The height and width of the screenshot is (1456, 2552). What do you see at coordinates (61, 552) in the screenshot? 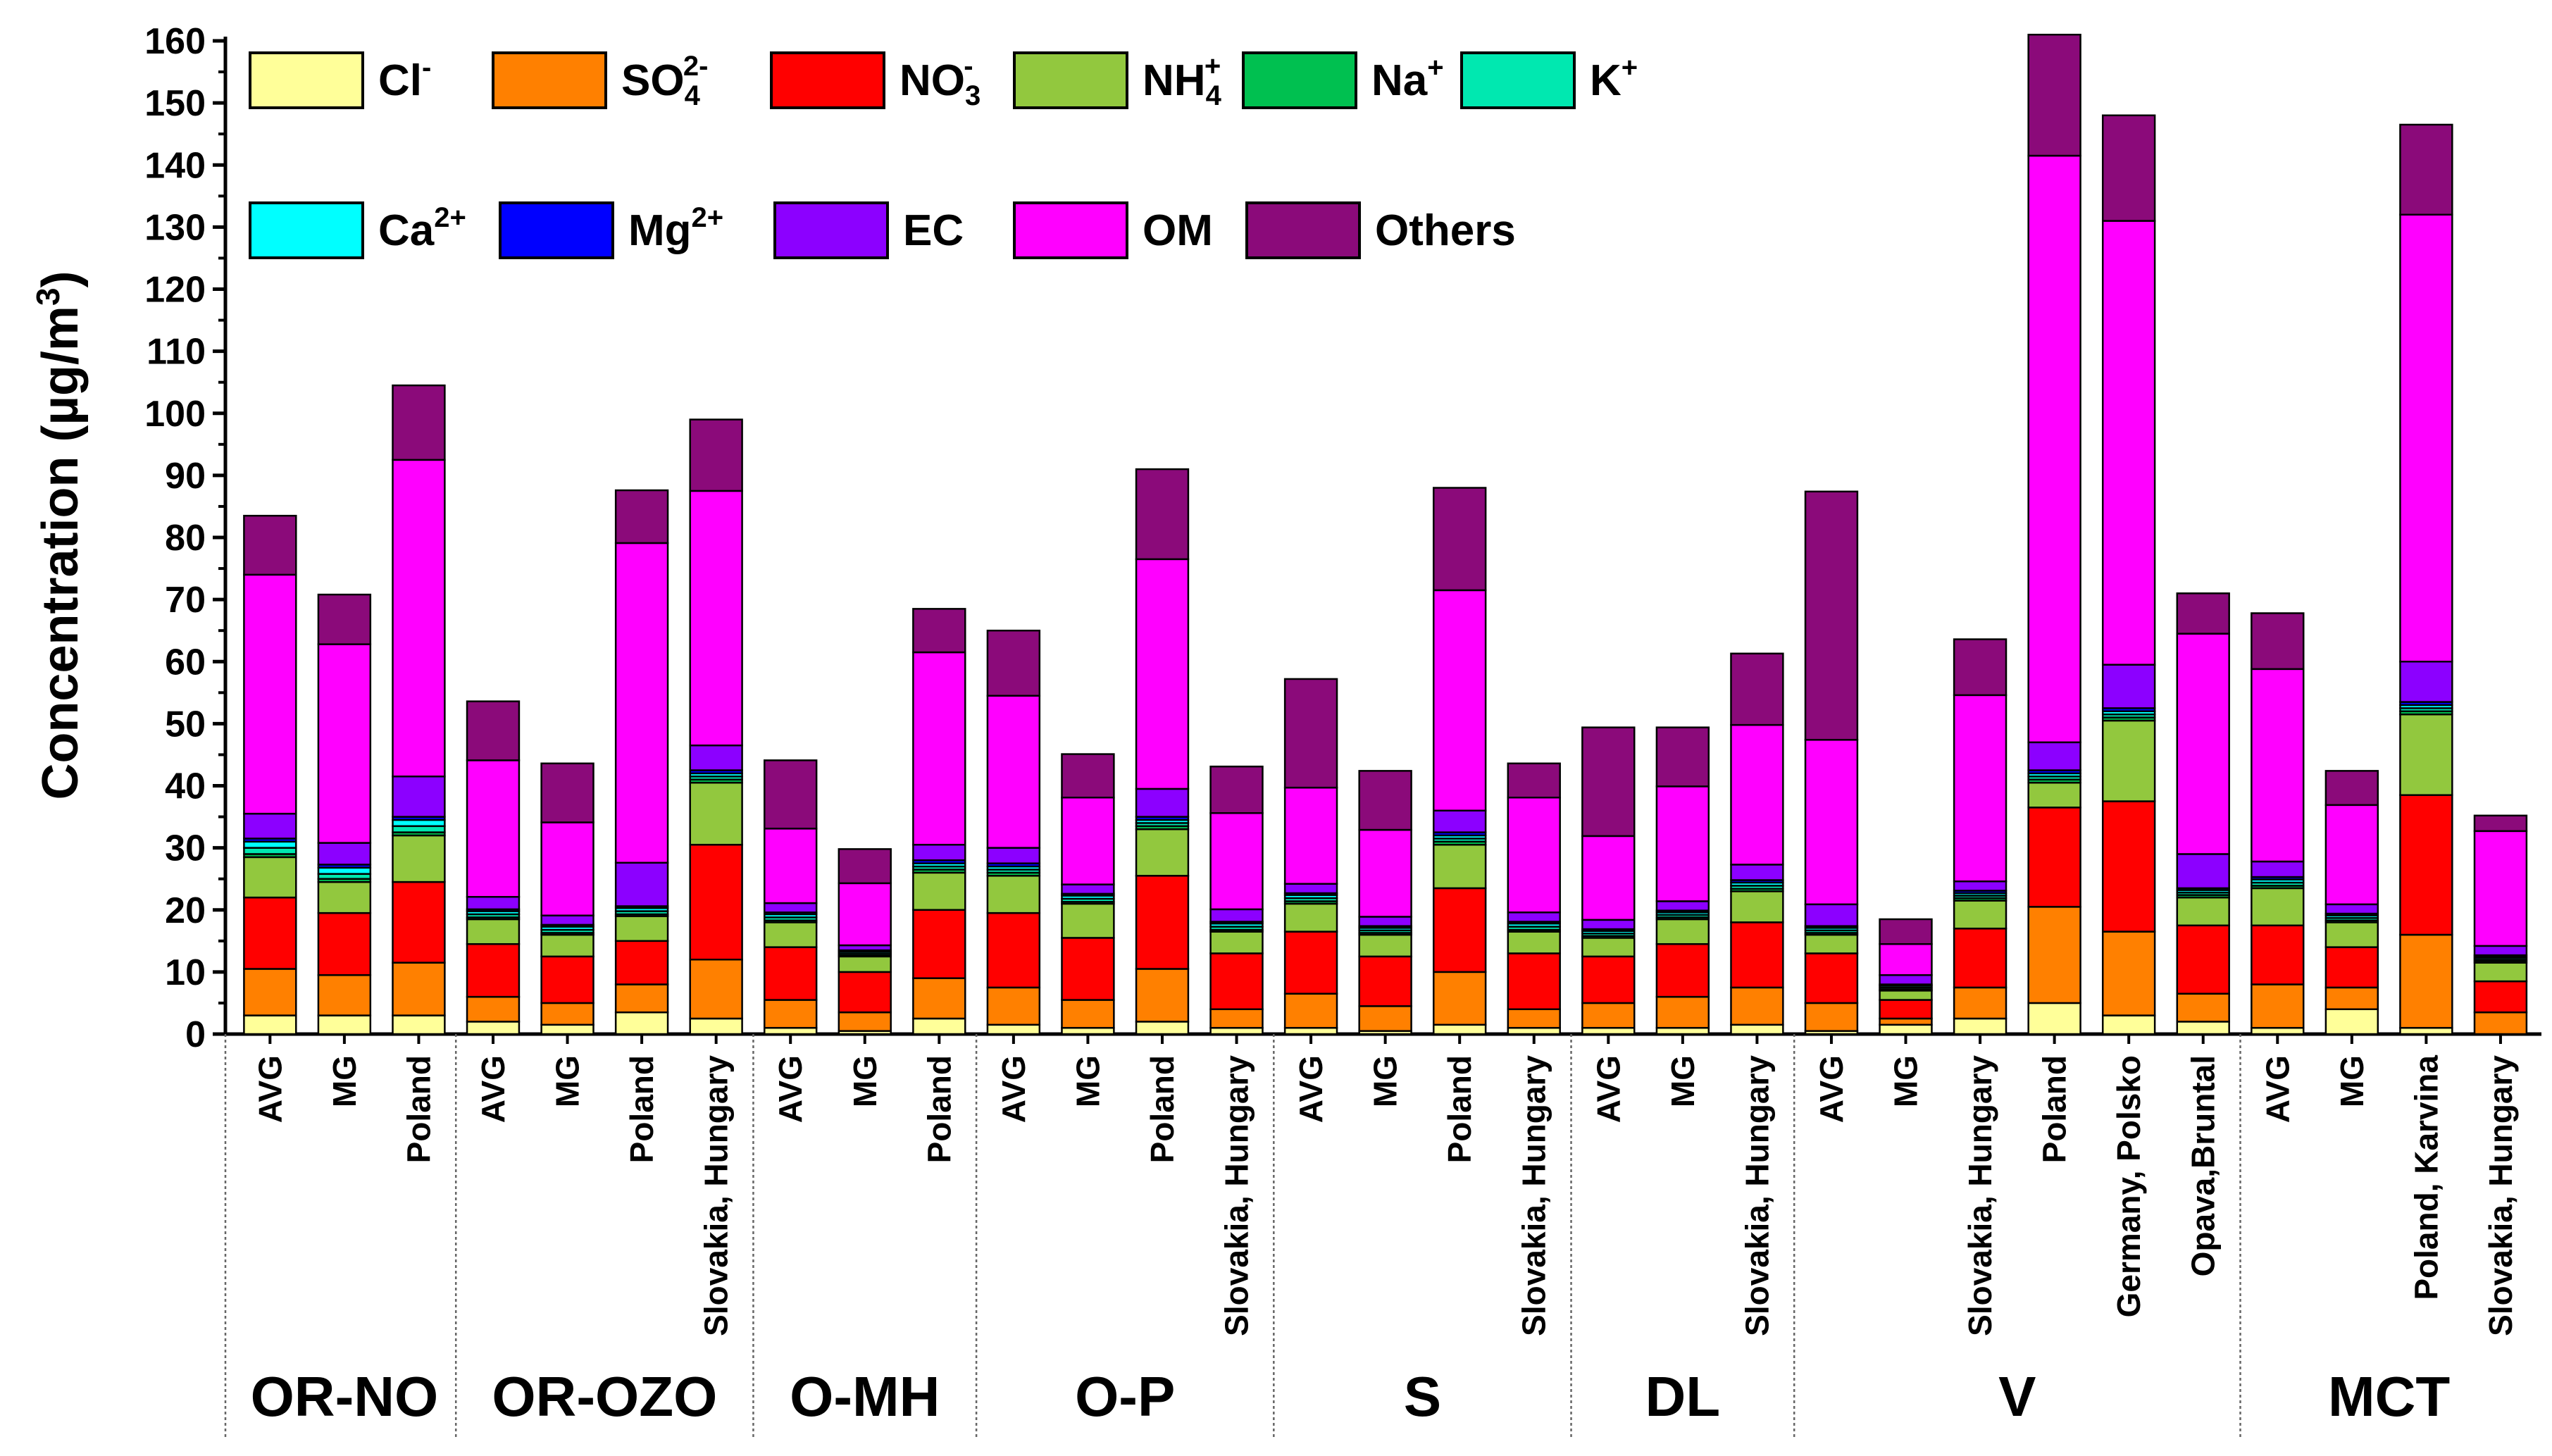
I see `y-axis-label-main: Concentration (µg/m` at bounding box center [61, 552].